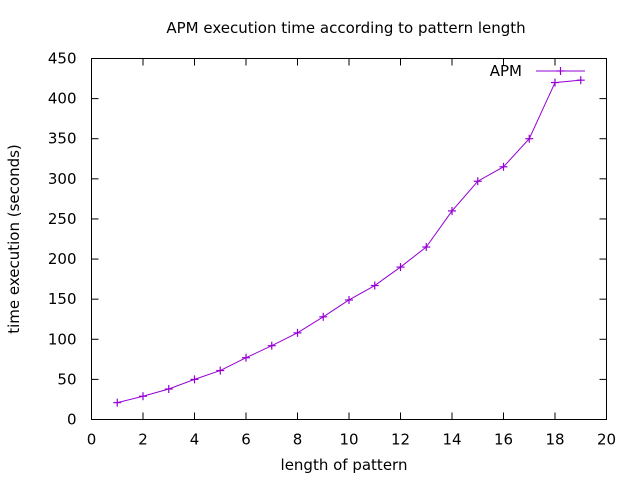 The height and width of the screenshot is (480, 640). Describe the element at coordinates (451, 440) in the screenshot. I see `x-tick-label: 14` at that location.